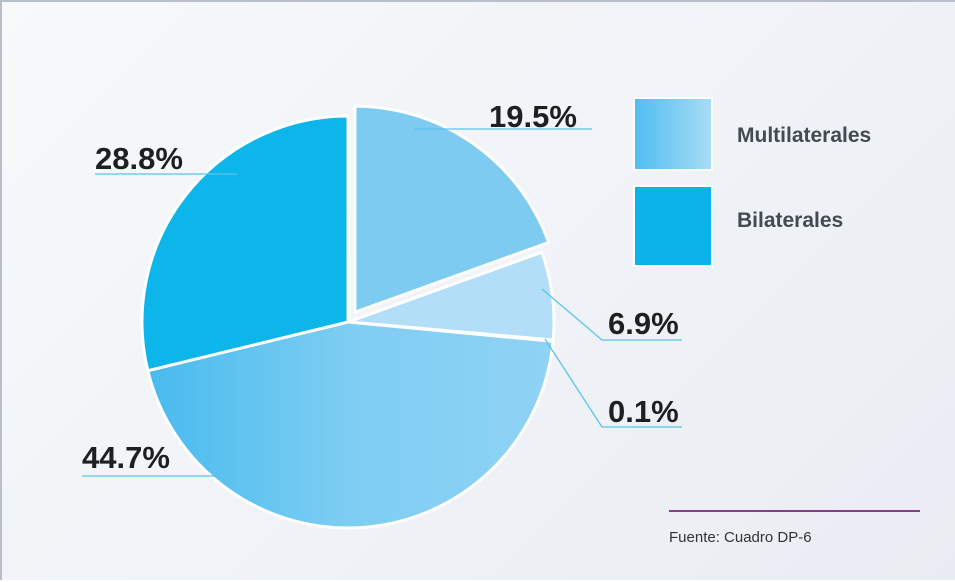 The width and height of the screenshot is (955, 582). I want to click on legend: Multilaterales Bilaterales, so click(752, 182).